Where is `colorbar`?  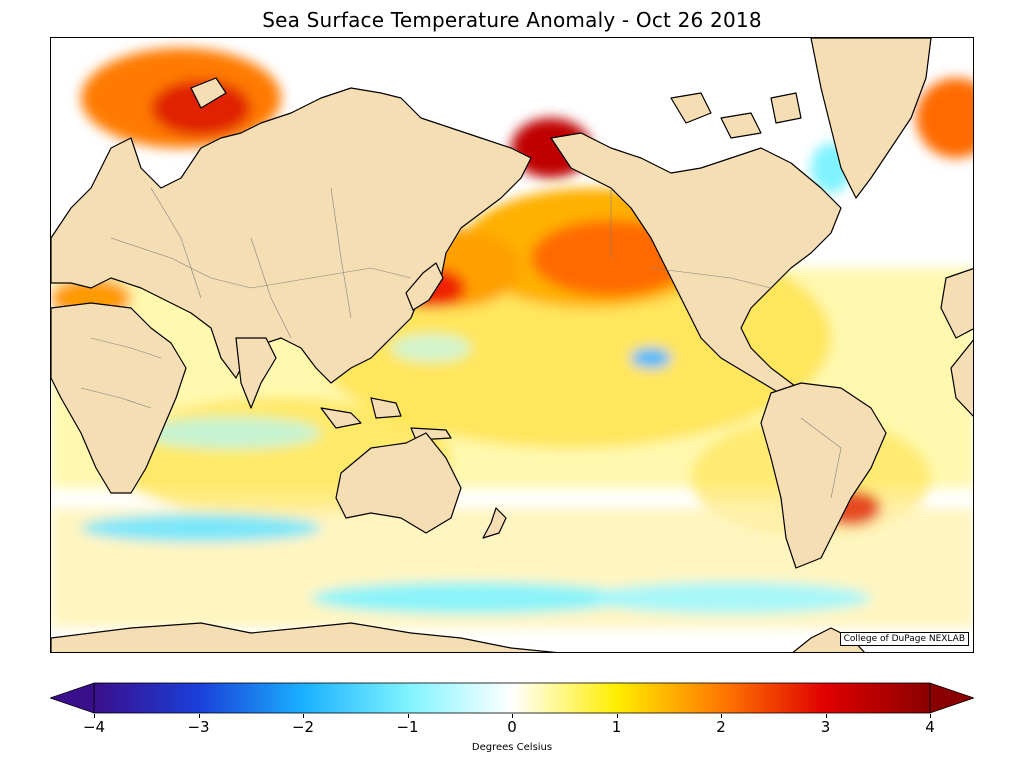
colorbar is located at coordinates (512, 698).